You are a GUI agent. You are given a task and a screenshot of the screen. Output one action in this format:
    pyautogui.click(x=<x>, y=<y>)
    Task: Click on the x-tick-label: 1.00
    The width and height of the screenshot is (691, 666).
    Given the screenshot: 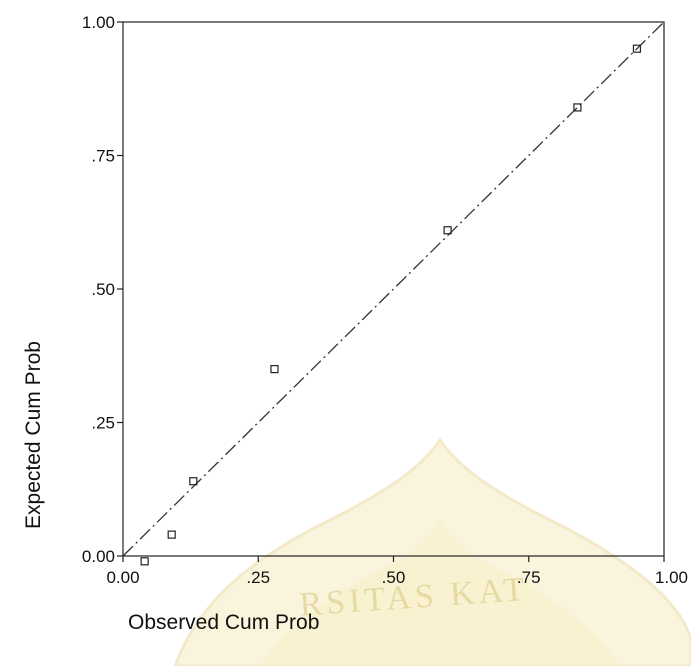 What is the action you would take?
    pyautogui.click(x=671, y=577)
    